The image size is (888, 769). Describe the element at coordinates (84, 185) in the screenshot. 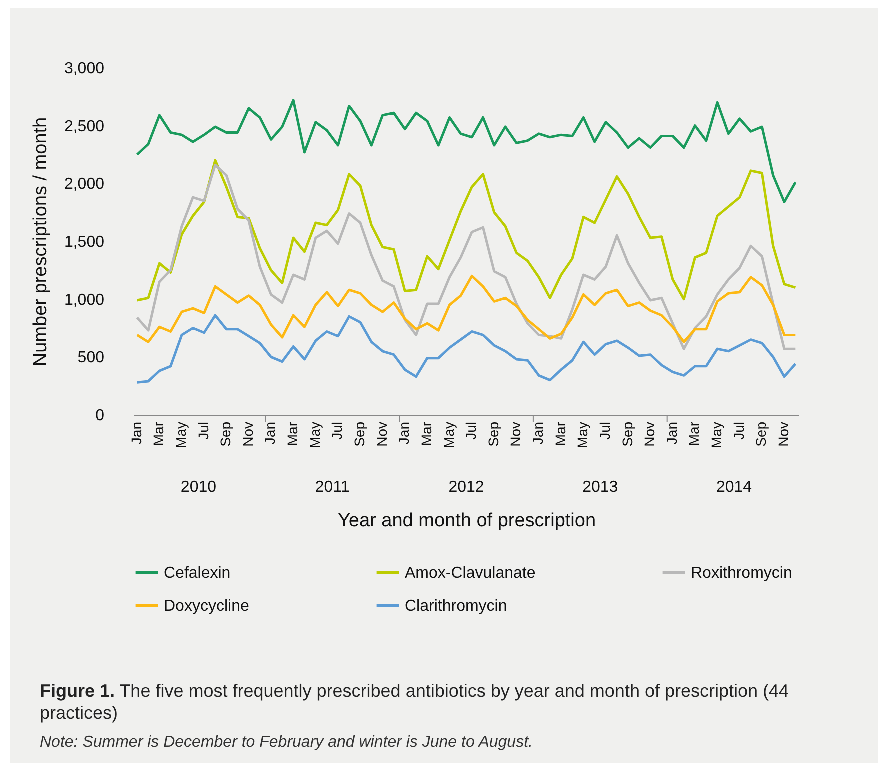

I see `y-tick-label: 2,000` at that location.